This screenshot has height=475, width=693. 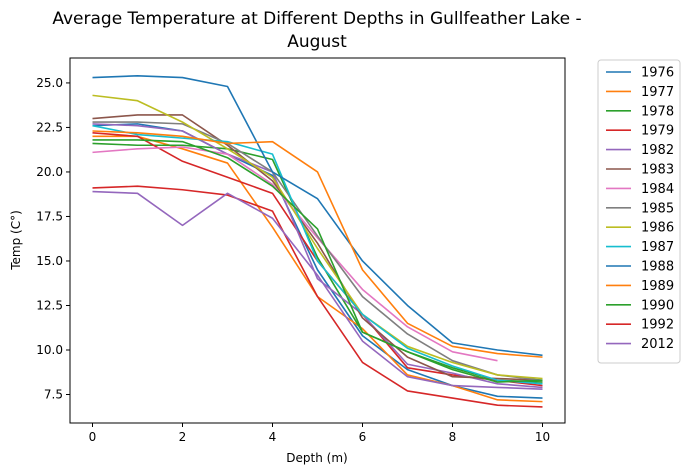 I want to click on x-tick-label: 8, so click(x=453, y=437).